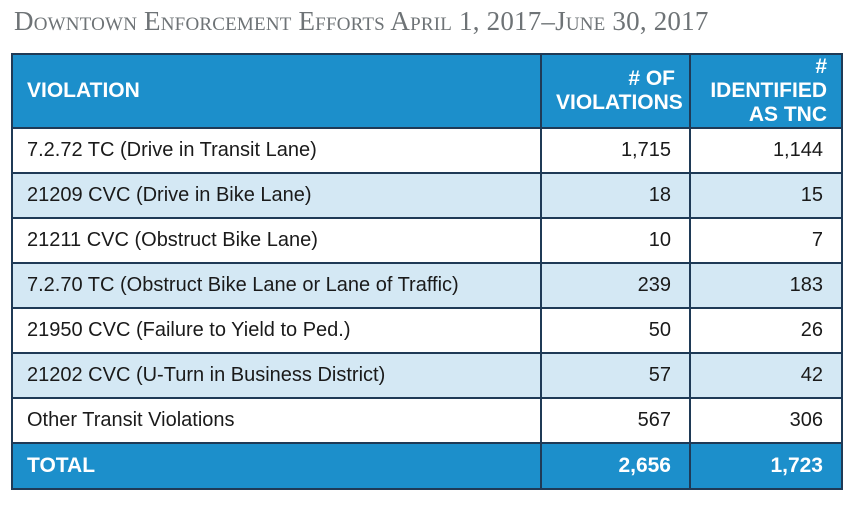 The image size is (851, 510). I want to click on violation-cell: 21211 CVC (Obstruct Bike Lane), so click(276, 240).